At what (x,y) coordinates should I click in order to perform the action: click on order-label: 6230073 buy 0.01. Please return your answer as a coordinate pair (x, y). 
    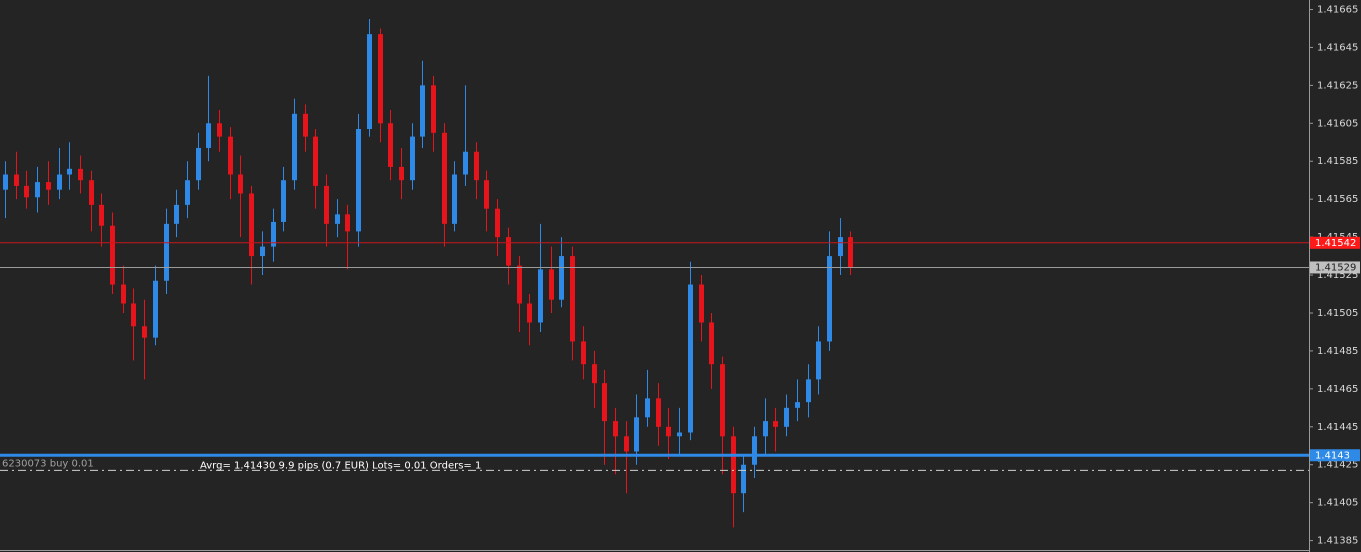
    Looking at the image, I should click on (48, 463).